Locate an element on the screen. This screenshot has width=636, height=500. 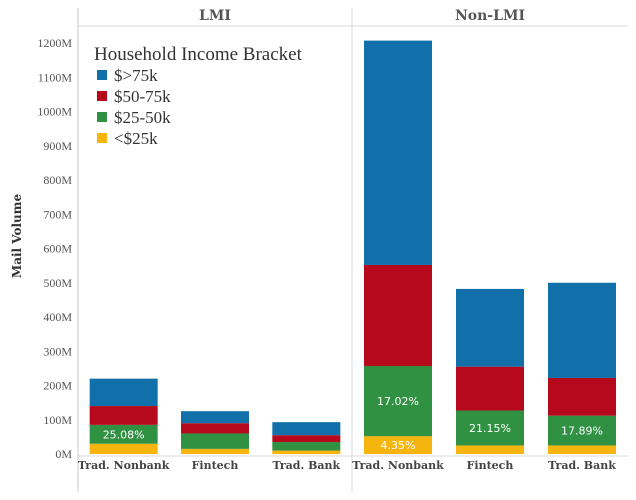
data-label: 17.89% is located at coordinates (582, 431).